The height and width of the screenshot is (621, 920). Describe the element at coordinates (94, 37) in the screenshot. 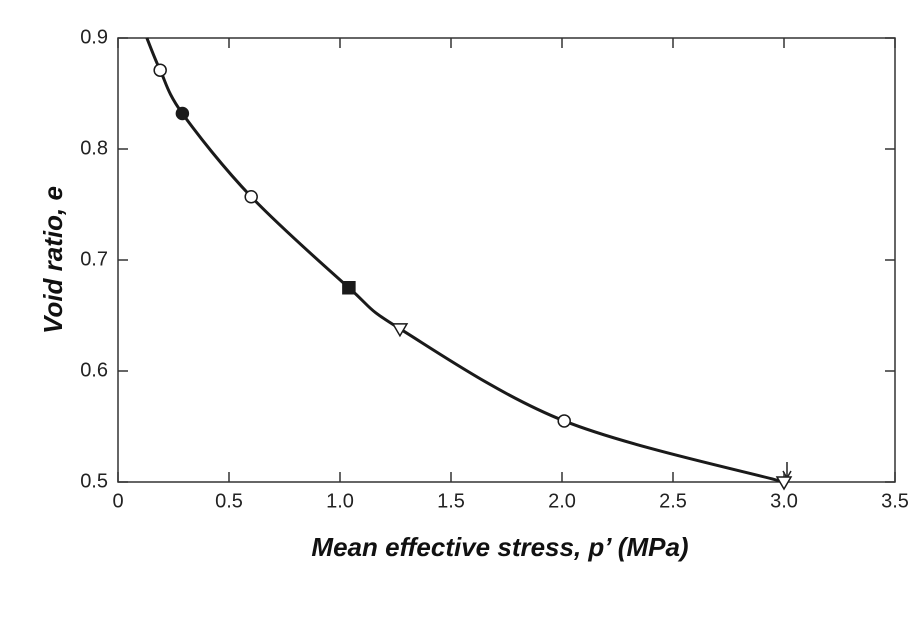

I see `y-tick-label: 0.9` at that location.